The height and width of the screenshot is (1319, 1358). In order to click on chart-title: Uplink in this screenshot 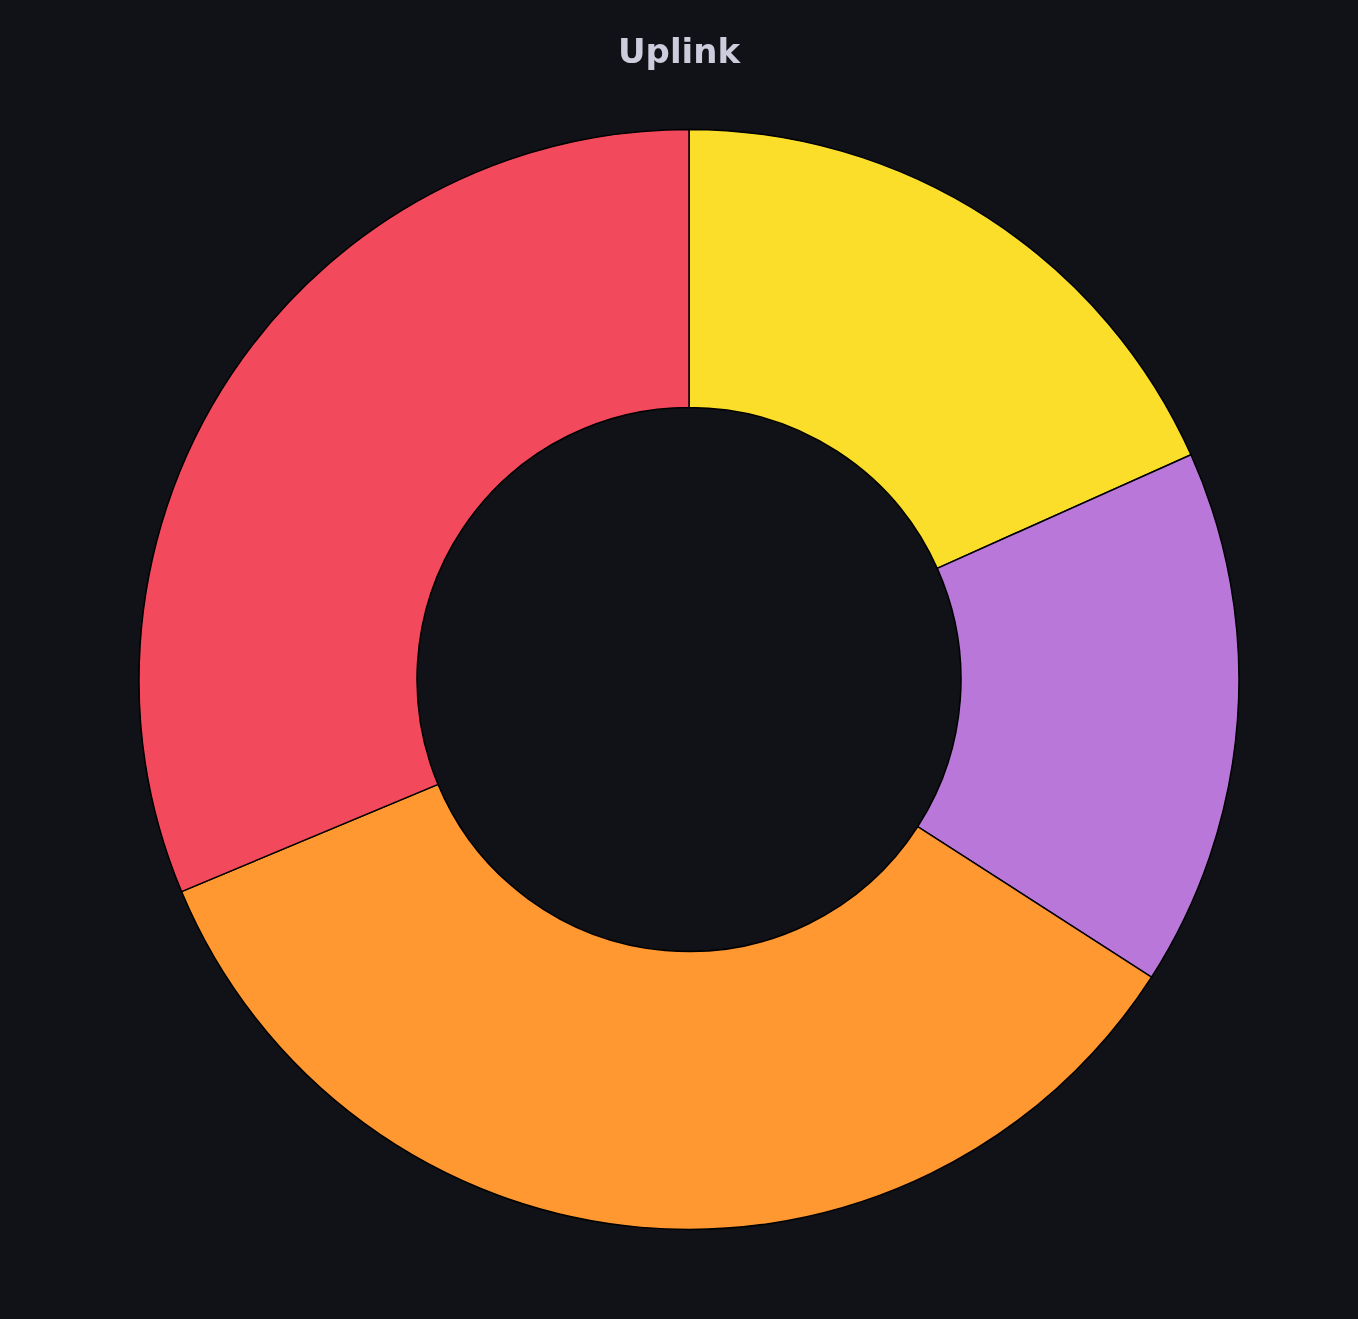, I will do `click(679, 51)`.